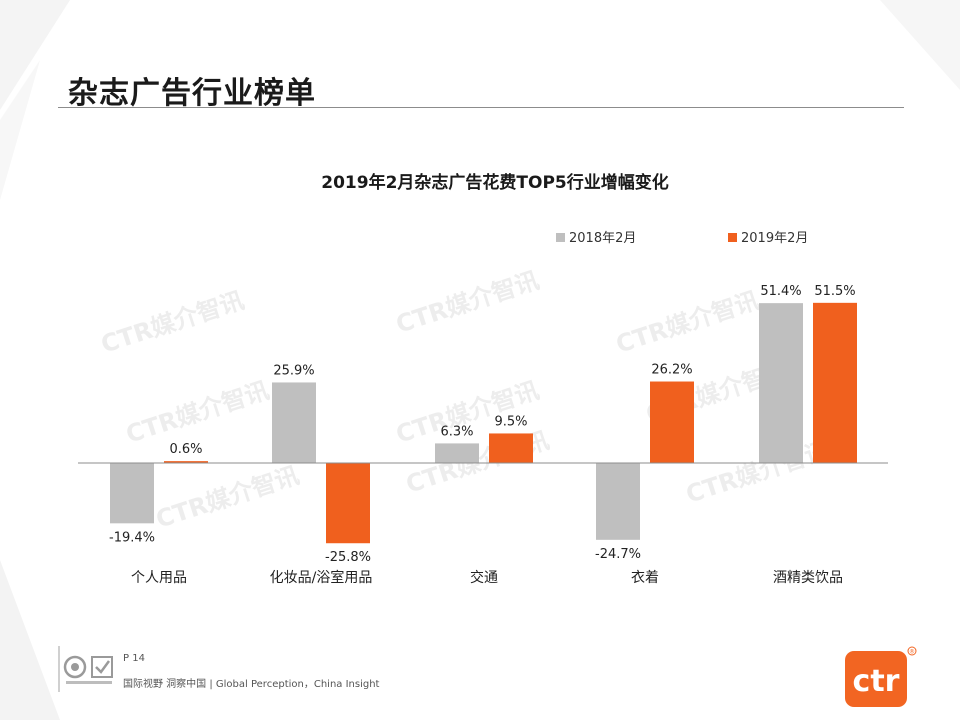 The width and height of the screenshot is (960, 720). I want to click on certification-badges, so click(88, 669).